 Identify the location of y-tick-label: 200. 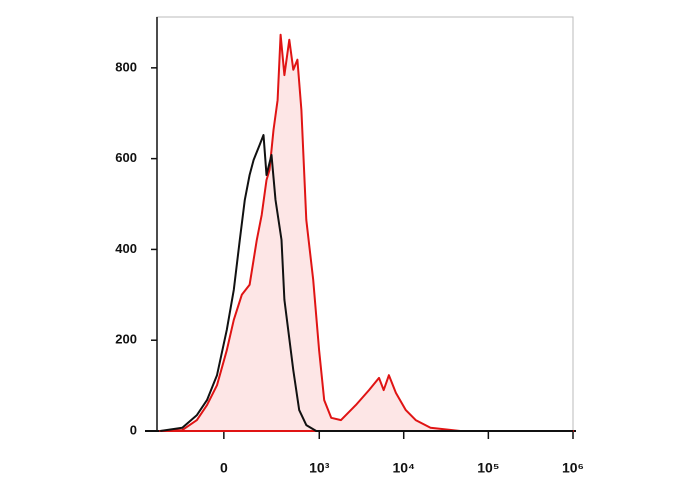
(126, 339).